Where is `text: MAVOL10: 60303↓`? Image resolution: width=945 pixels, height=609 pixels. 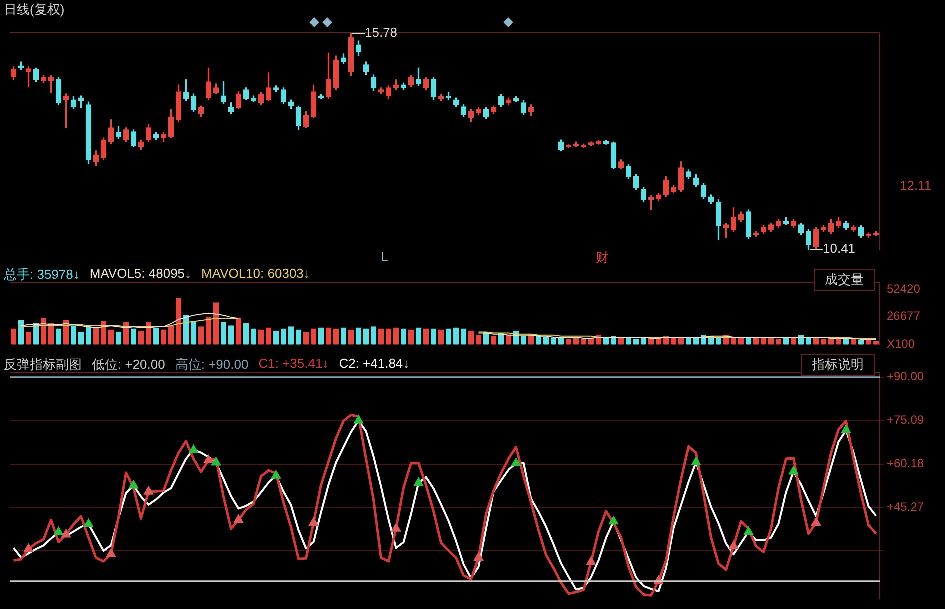
text: MAVOL10: 60303↓ is located at coordinates (256, 274).